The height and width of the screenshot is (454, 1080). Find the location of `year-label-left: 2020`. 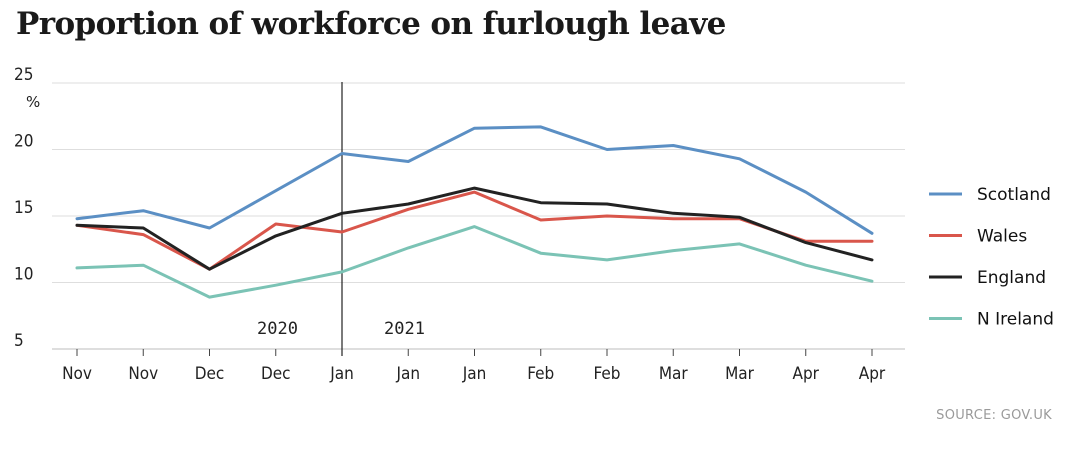

year-label-left: 2020 is located at coordinates (277, 329).